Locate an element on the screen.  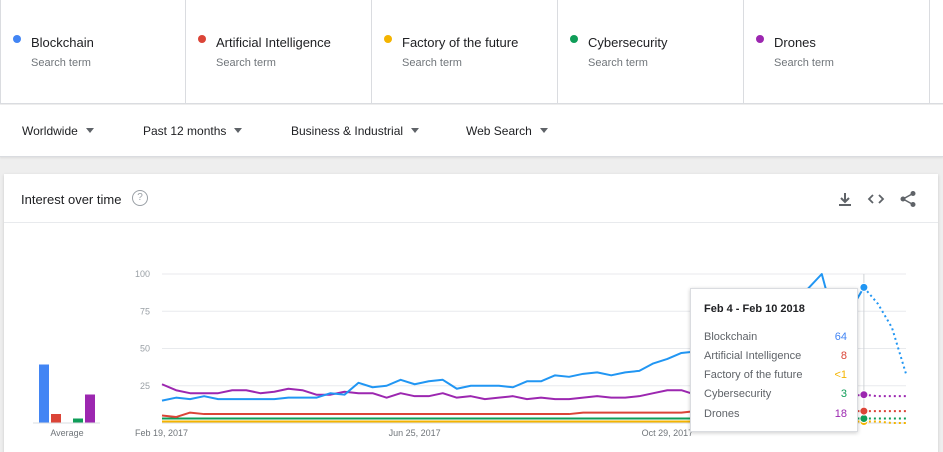
tooltip-row: Artificial Intelligence 8 is located at coordinates (775, 356).